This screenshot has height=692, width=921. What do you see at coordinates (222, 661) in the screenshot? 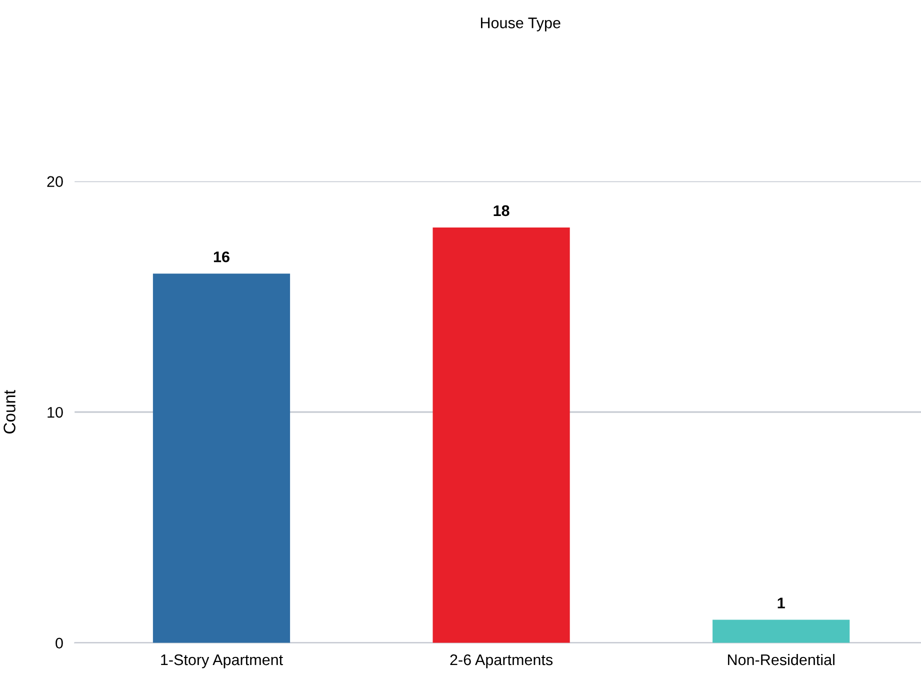
I see `x-tick-label: 1-Story Apartment` at bounding box center [222, 661].